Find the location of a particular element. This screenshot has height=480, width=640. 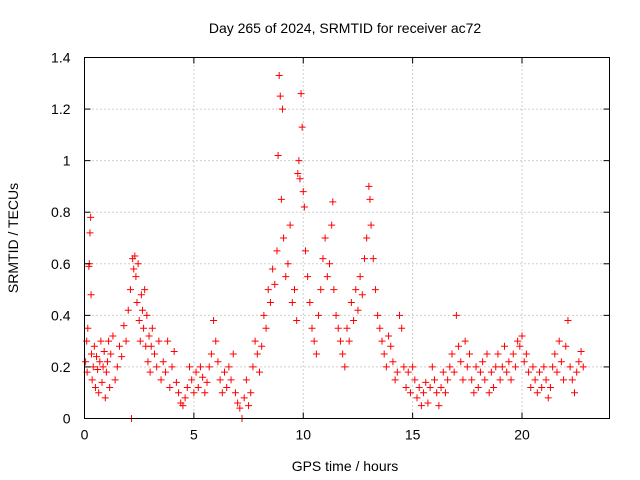

y-tick-label: 1 is located at coordinates (67, 161).